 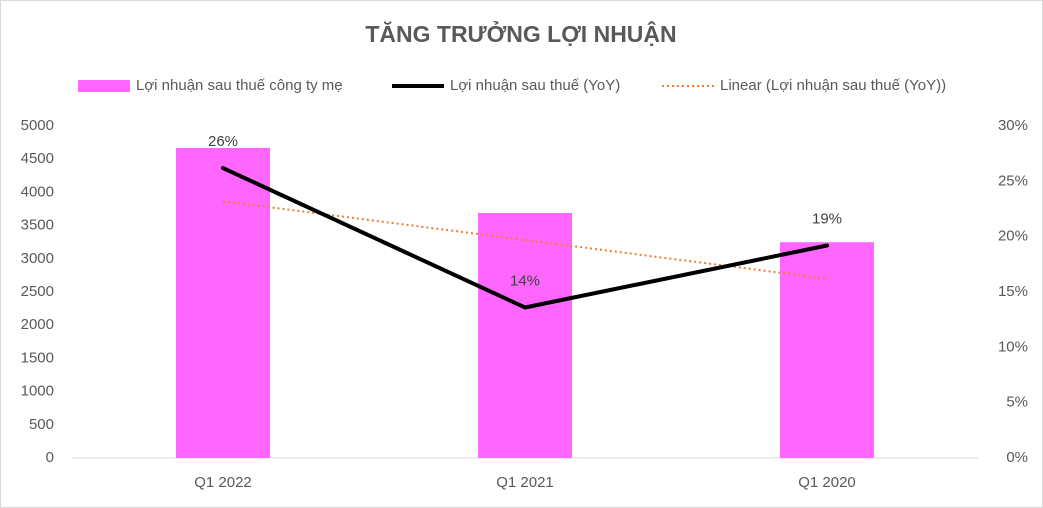 What do you see at coordinates (1017, 402) in the screenshot?
I see `y2-tick-label: 5%` at bounding box center [1017, 402].